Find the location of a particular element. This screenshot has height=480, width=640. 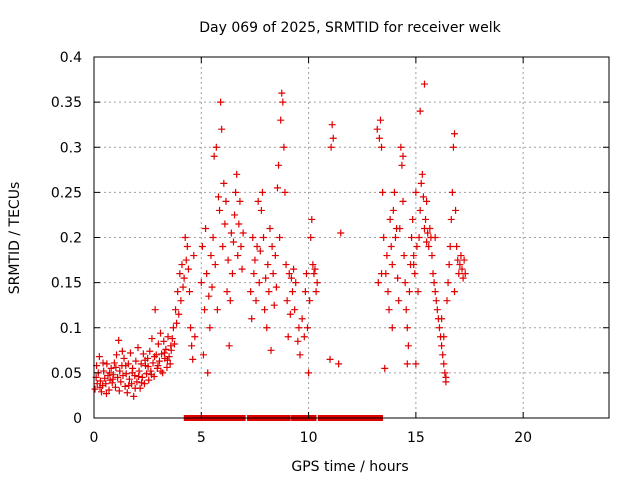

y-tick-label: 0.4 is located at coordinates (71, 58).